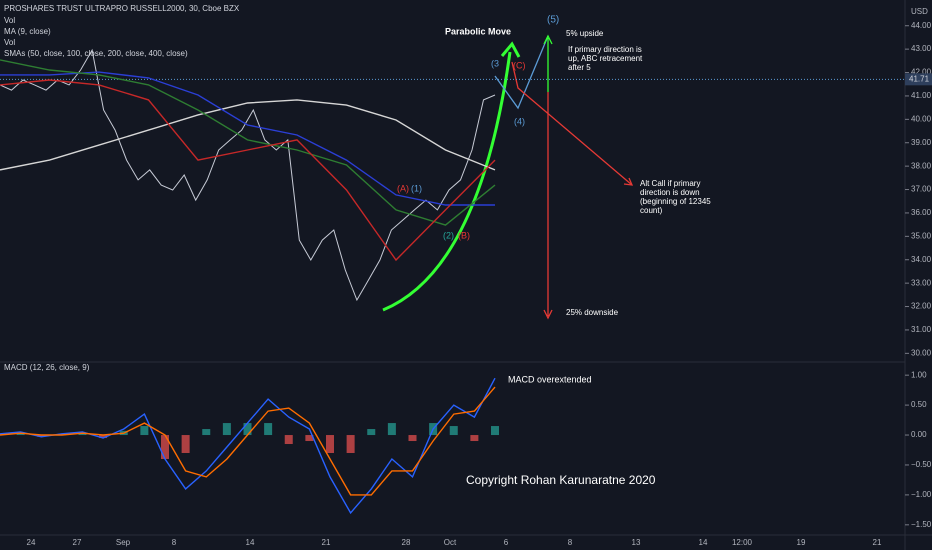  What do you see at coordinates (670, 183) in the screenshot?
I see `annotation: Alt Call if primary` at bounding box center [670, 183].